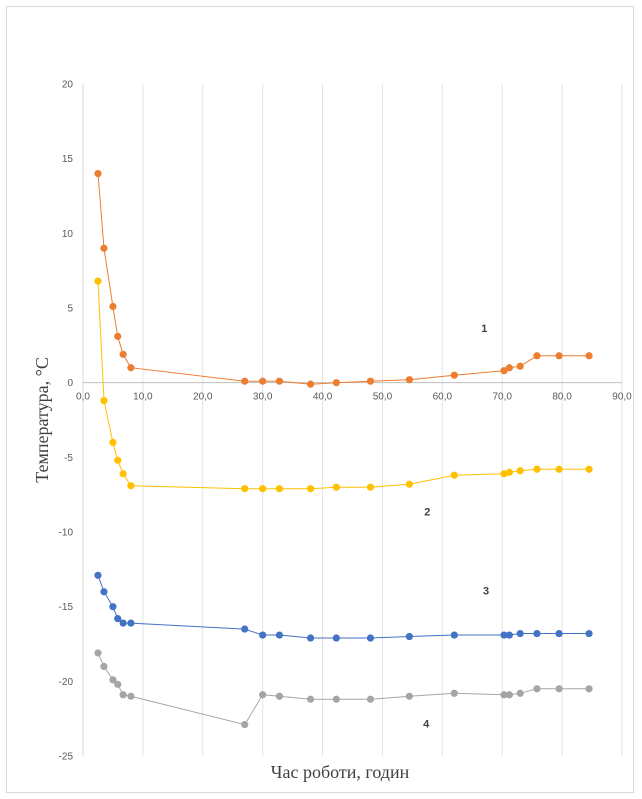 Image resolution: width=642 pixels, height=799 pixels. I want to click on y-tick-label: 10, so click(68, 234).